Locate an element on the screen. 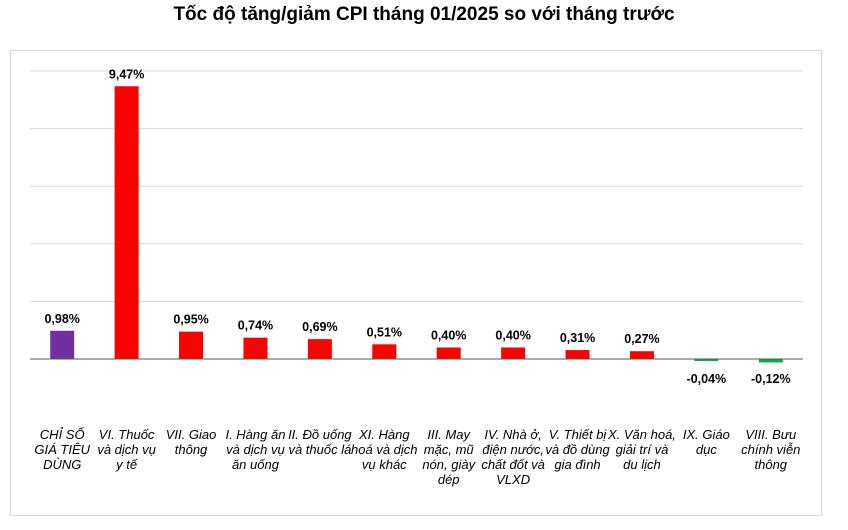 This screenshot has width=848, height=530. data-label: 0,69% is located at coordinates (319, 327).